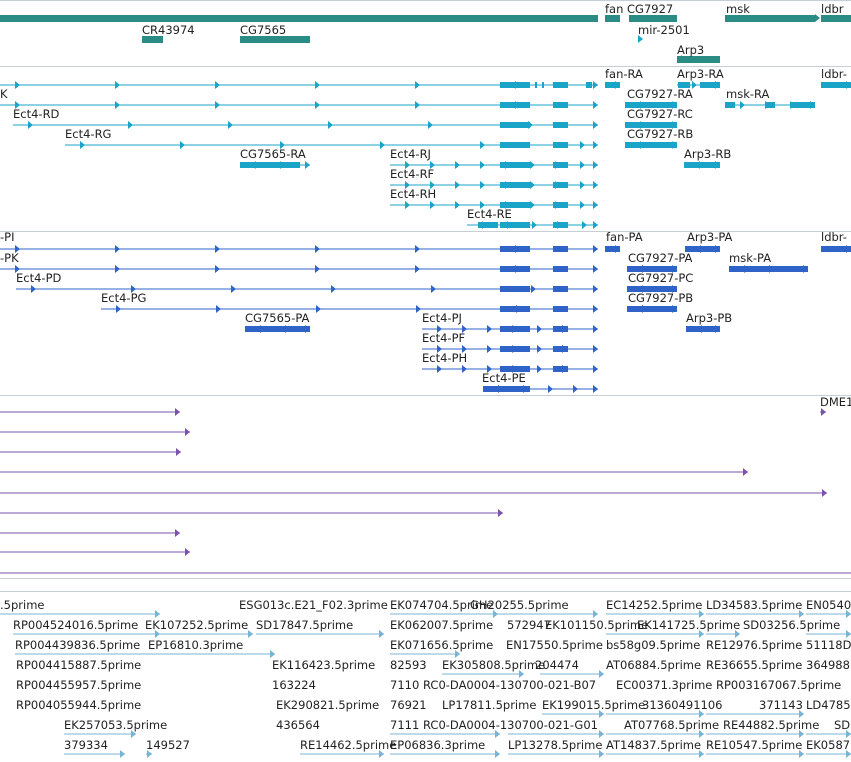  What do you see at coordinates (348, 745) in the screenshot?
I see `est-feature-label: RE14462.5prime` at bounding box center [348, 745].